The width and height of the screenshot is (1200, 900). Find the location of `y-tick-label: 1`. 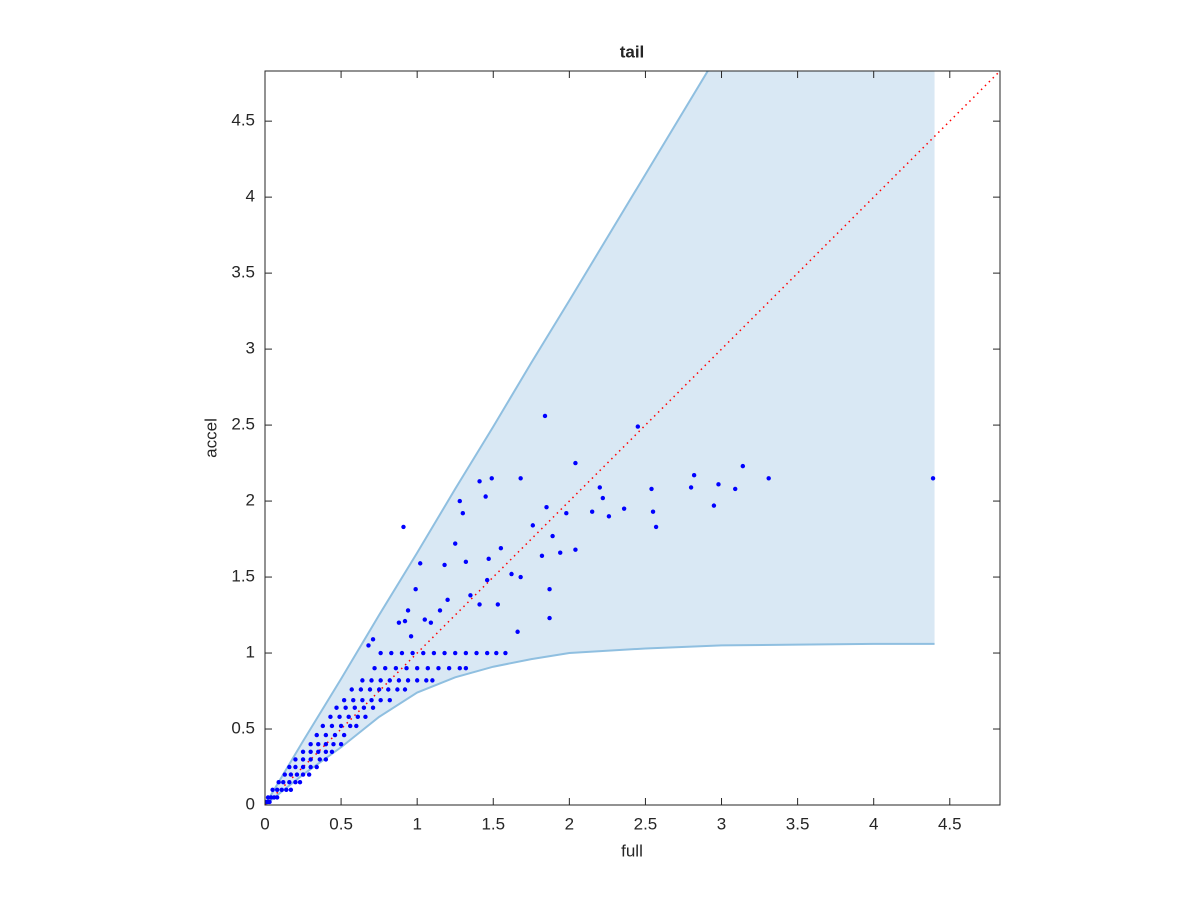

y-tick-label: 1 is located at coordinates (250, 652).